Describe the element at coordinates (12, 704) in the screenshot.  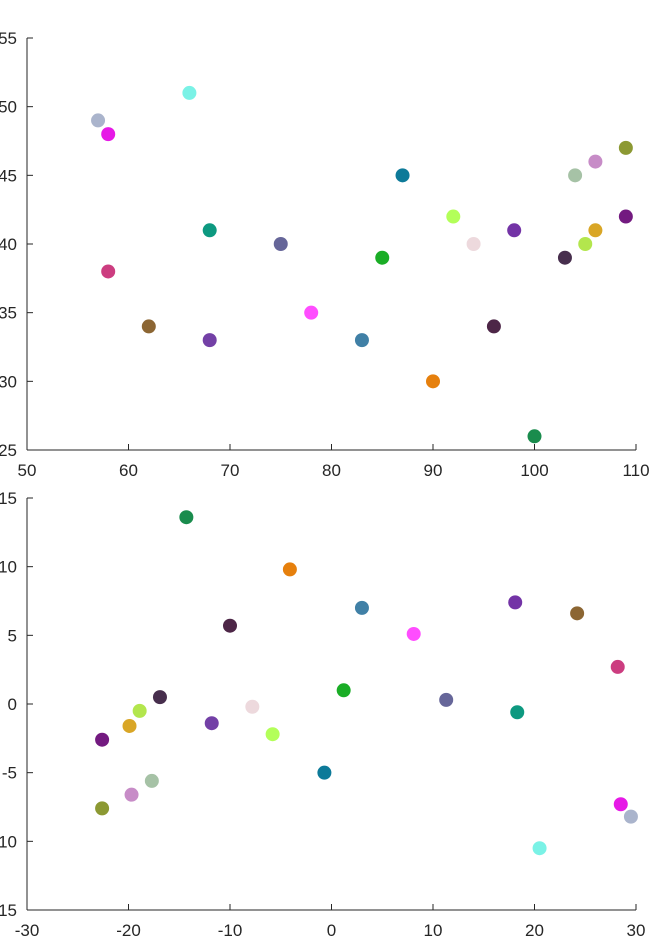
I see `y-tick-label: 0` at that location.